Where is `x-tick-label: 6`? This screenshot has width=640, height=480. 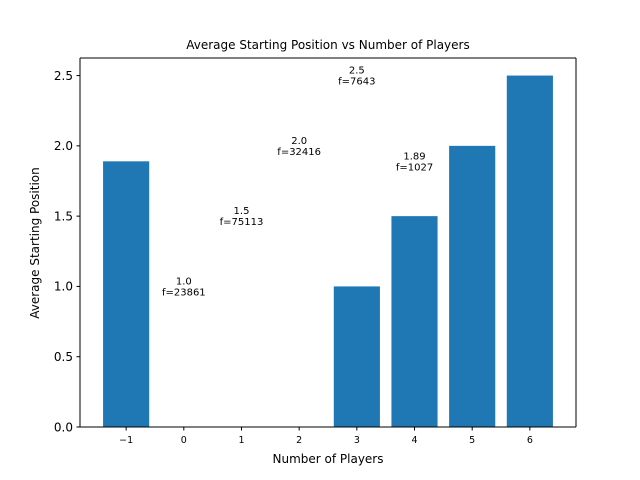 x-tick-label: 6 is located at coordinates (530, 440).